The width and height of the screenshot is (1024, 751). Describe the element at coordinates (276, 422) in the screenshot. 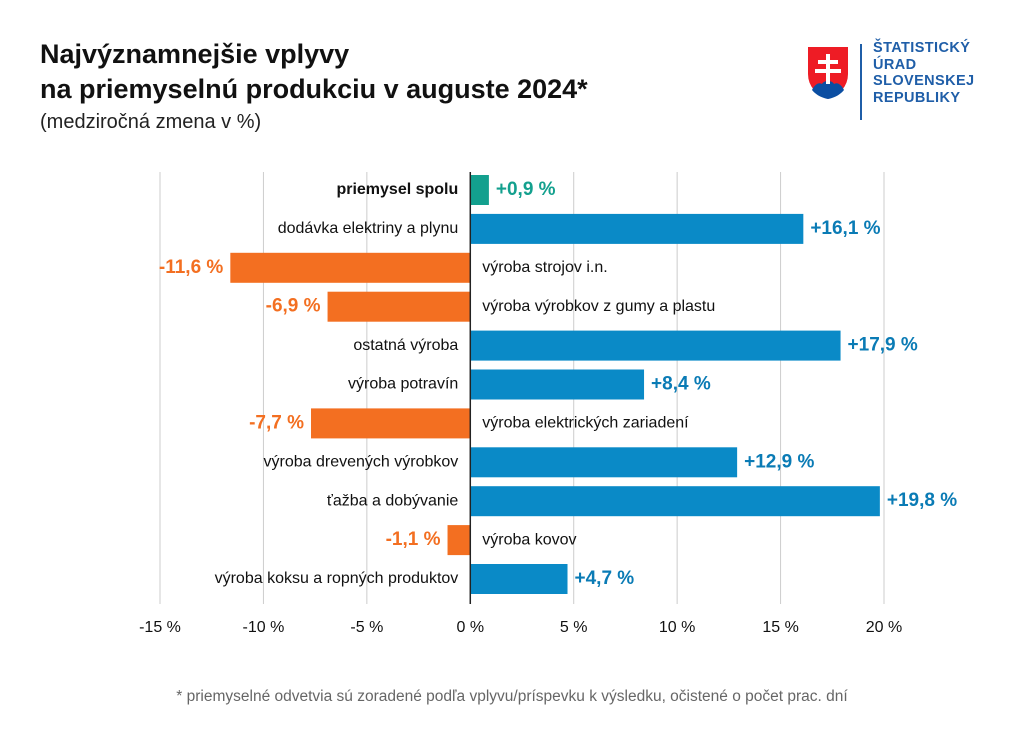

I see `value-label: -7,7 %` at that location.